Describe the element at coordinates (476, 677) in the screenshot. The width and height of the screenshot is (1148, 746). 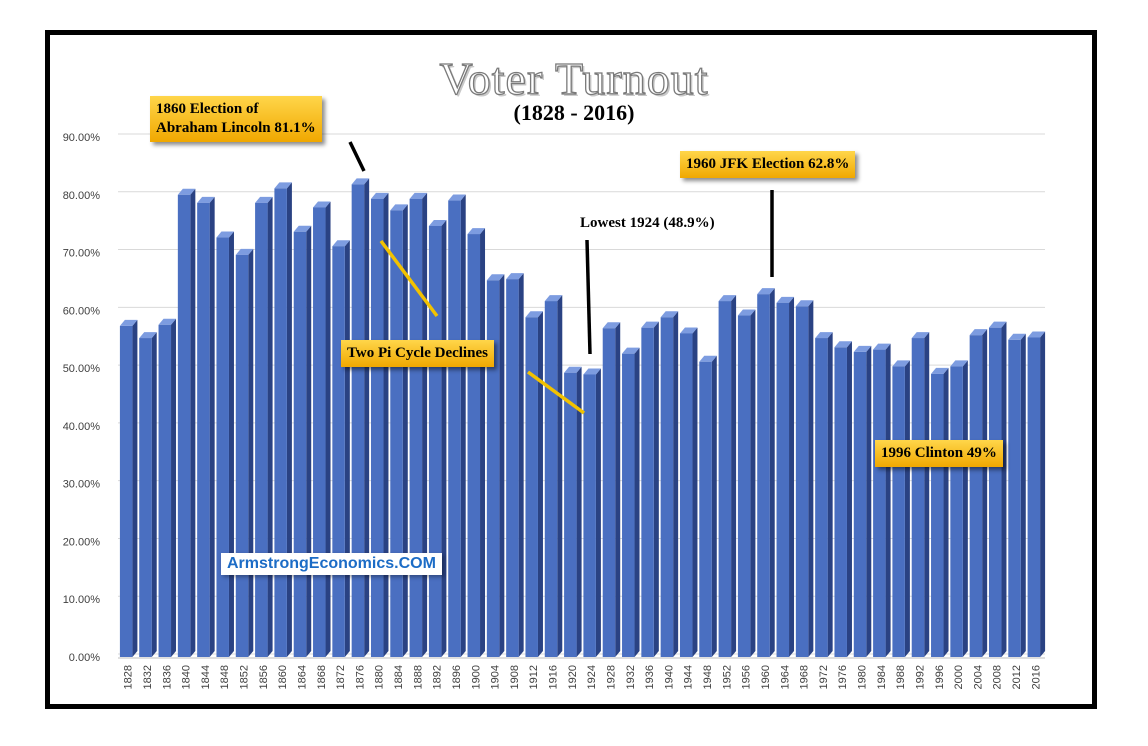
I see `x-tick-label: 1900` at that location.